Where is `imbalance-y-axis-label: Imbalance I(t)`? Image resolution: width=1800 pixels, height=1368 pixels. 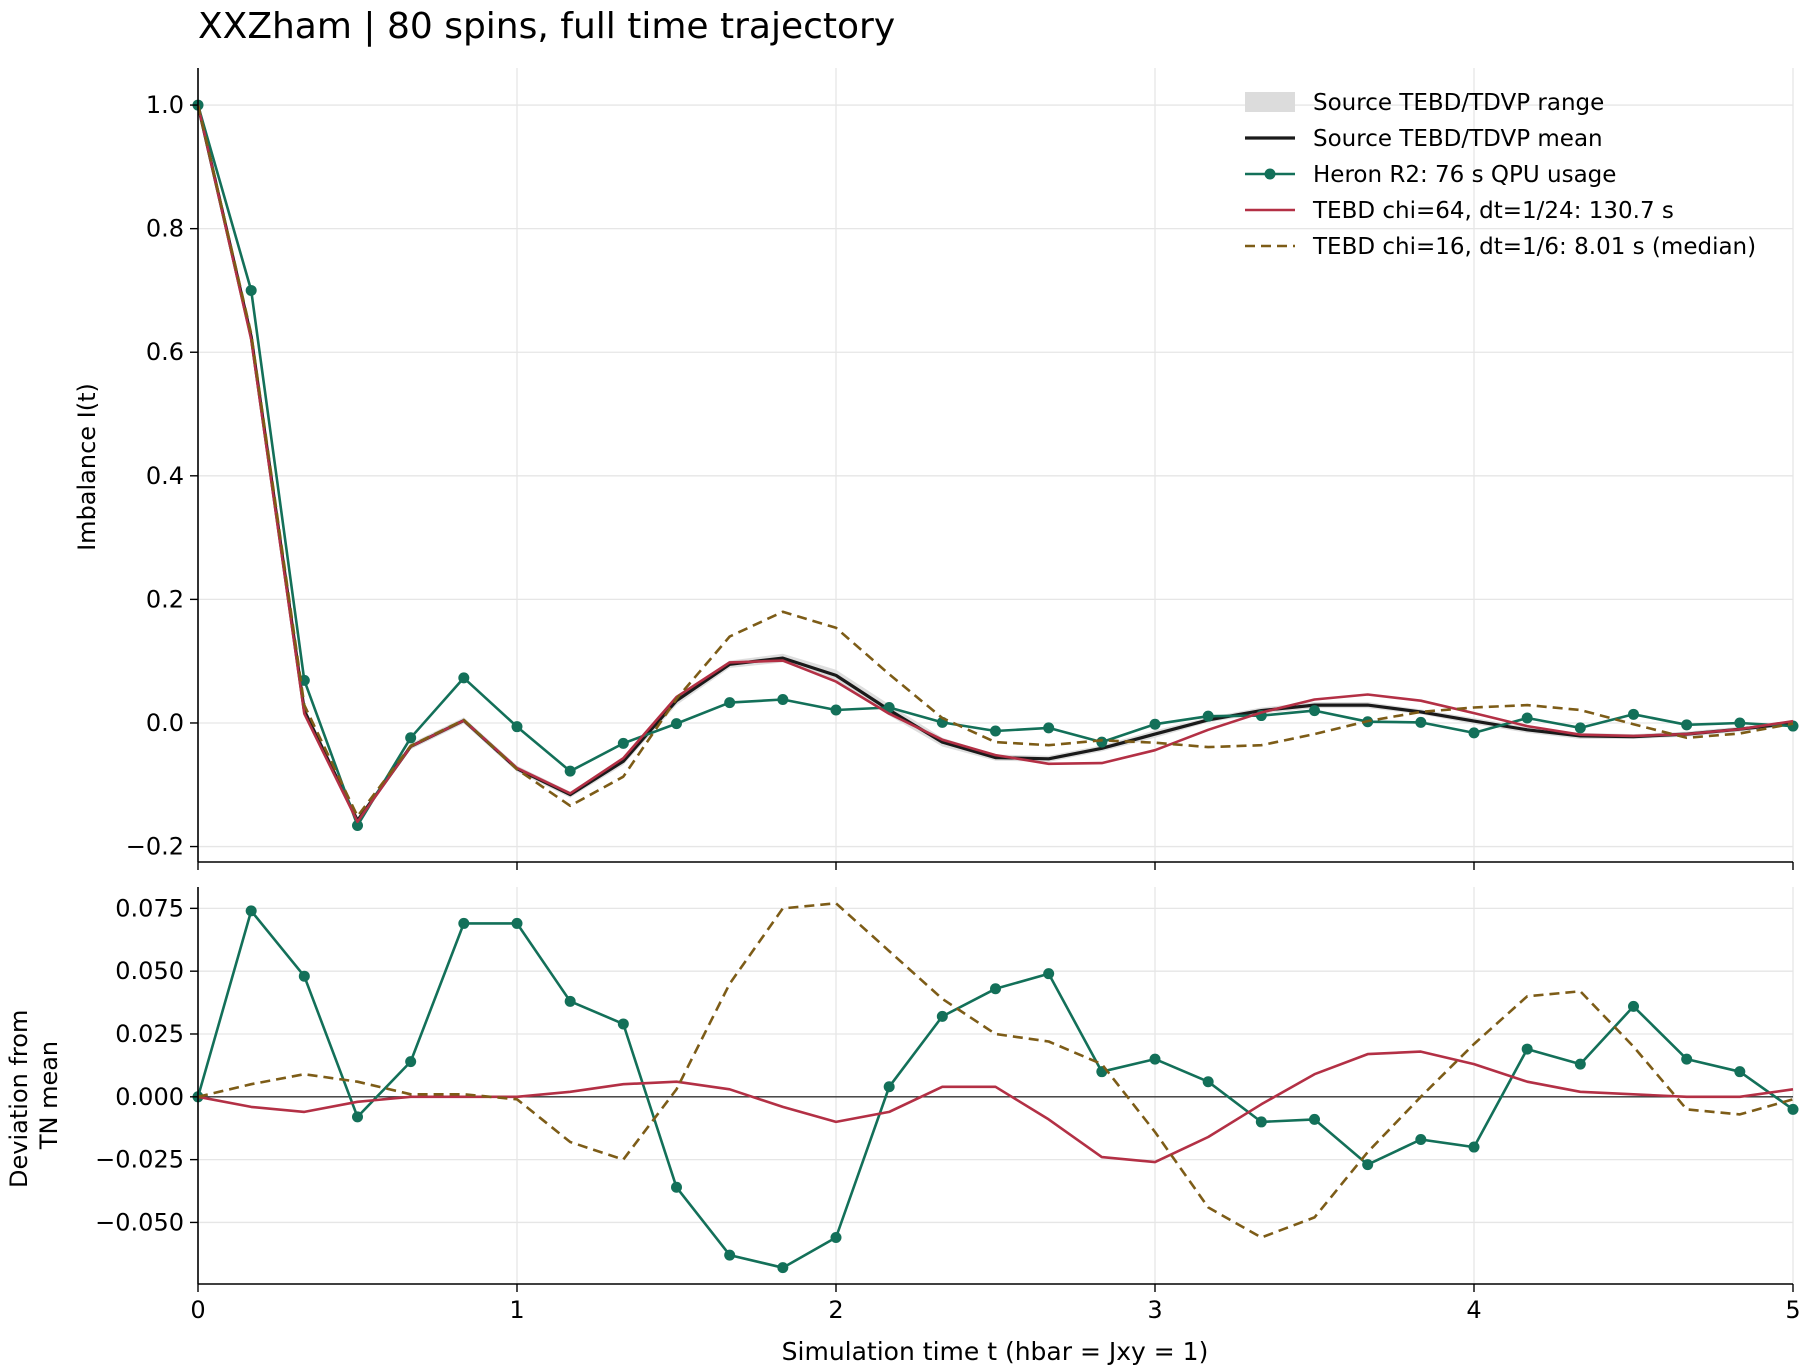
imbalance-y-axis-label: Imbalance I(t) is located at coordinates (87, 467).